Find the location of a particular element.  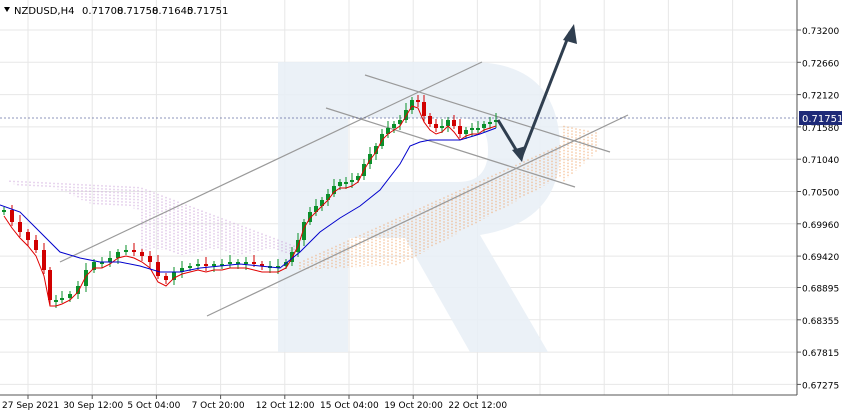

price-tick-label: 0.71040 is located at coordinates (820, 161).